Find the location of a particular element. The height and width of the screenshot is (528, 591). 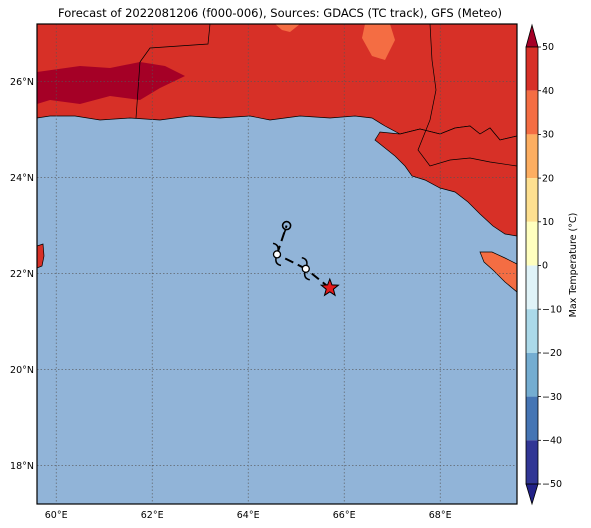

warm-region is located at coordinates (378, 42).